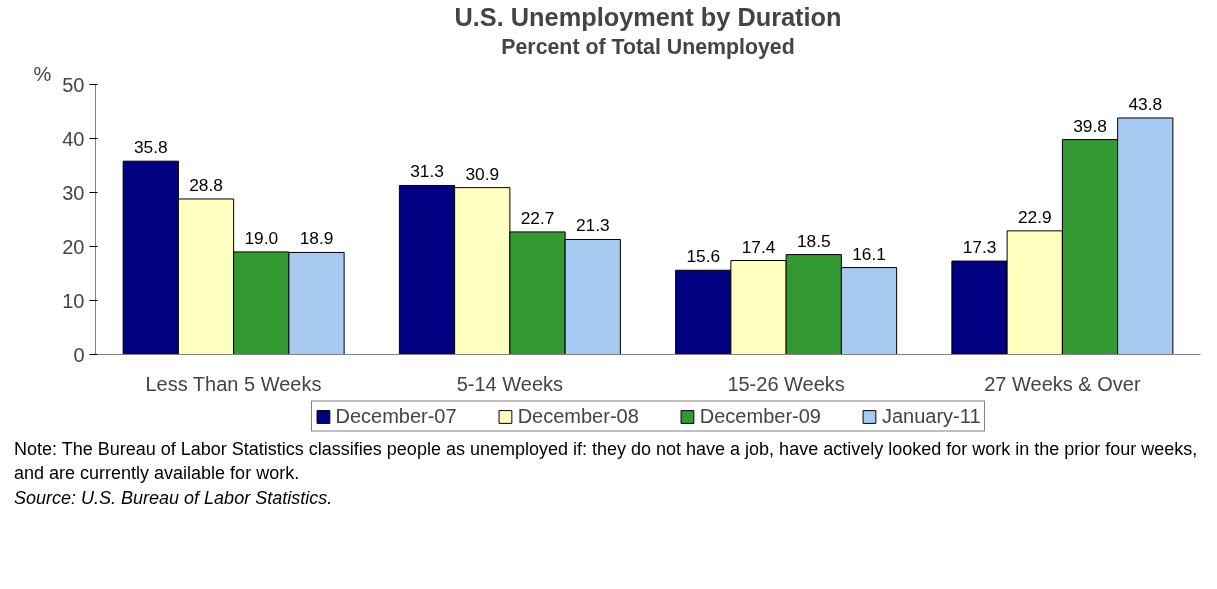 The width and height of the screenshot is (1217, 589). Describe the element at coordinates (1034, 216) in the screenshot. I see `data-label: 22.9` at that location.